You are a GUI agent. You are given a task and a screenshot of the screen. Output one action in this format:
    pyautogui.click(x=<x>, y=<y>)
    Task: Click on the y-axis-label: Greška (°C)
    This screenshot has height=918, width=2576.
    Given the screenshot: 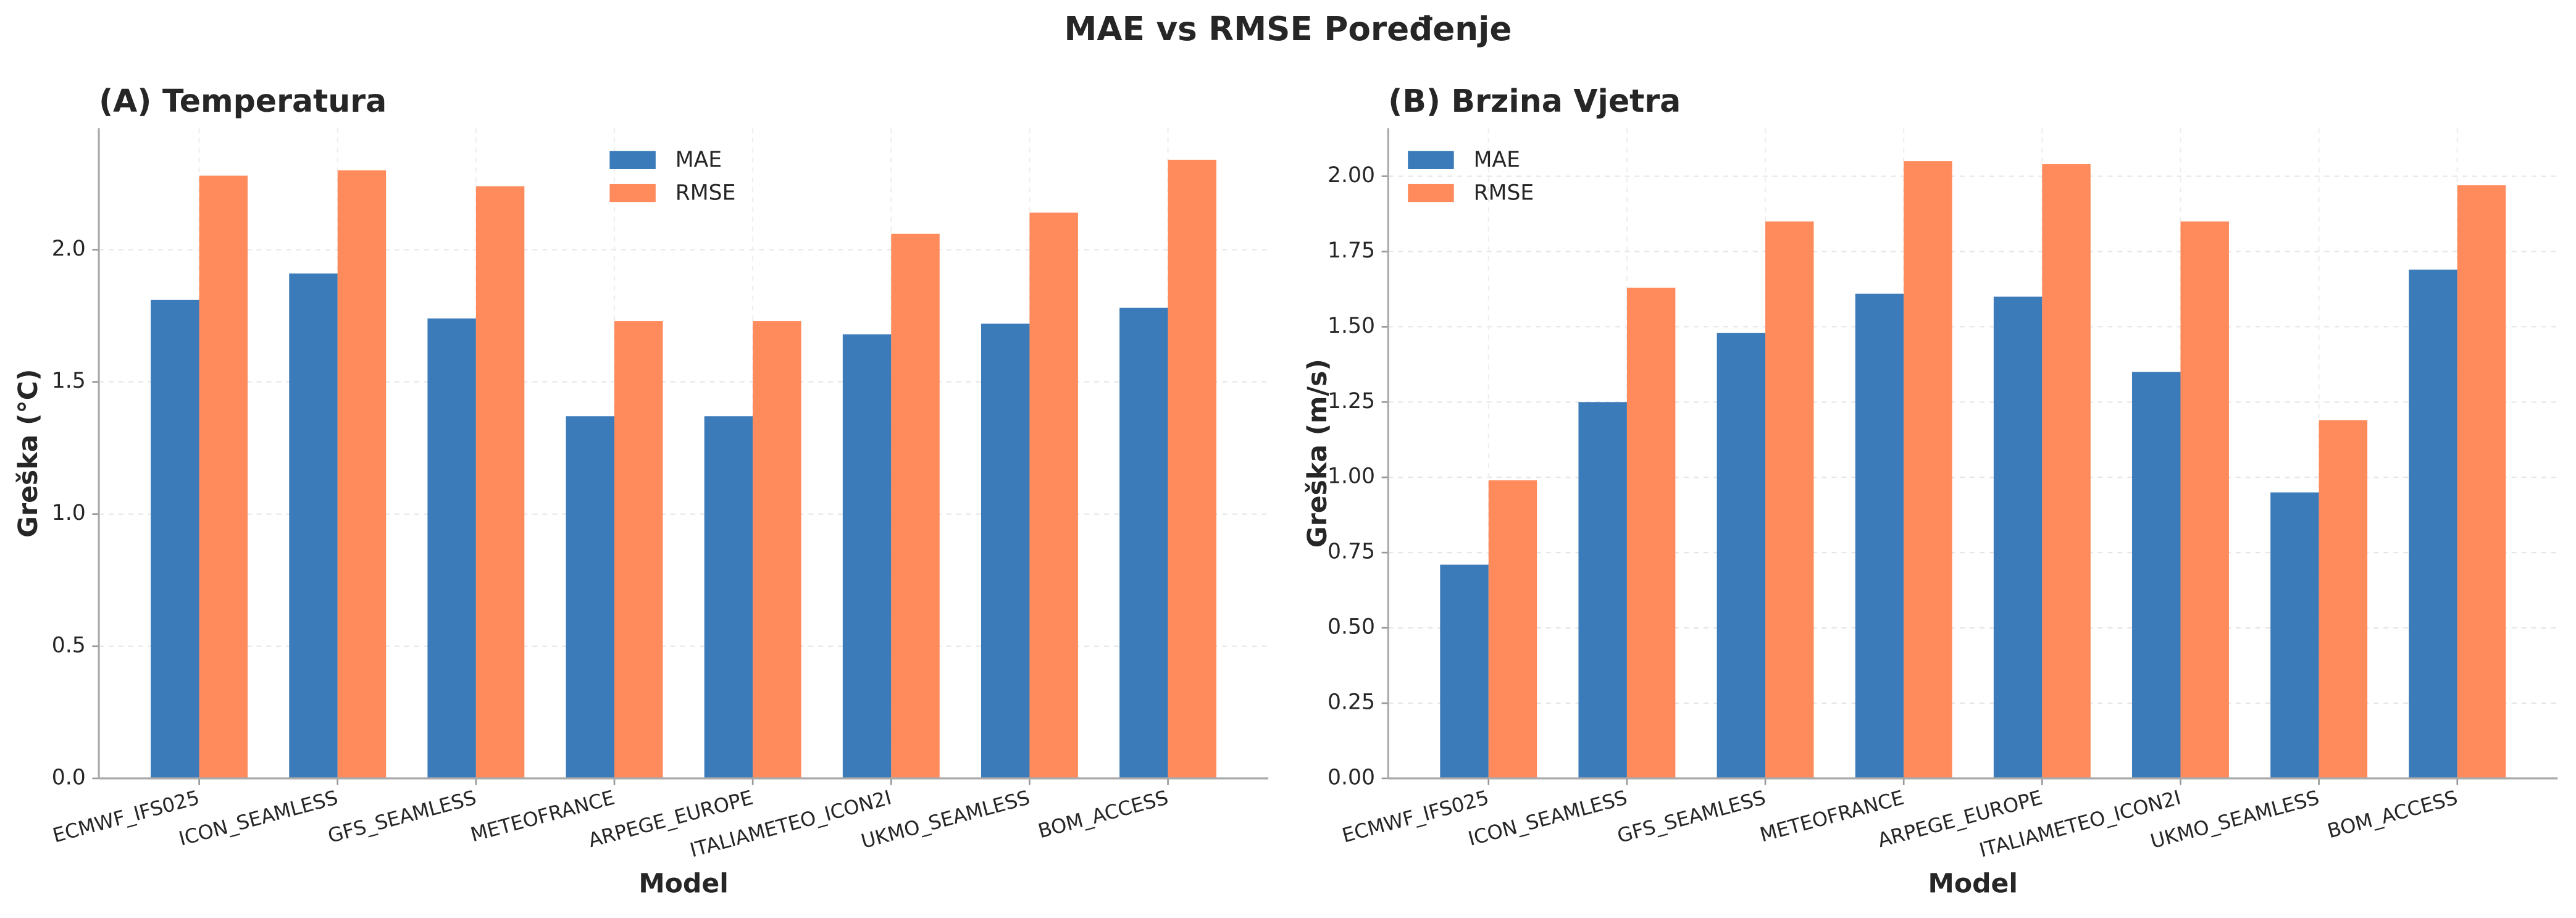 What is the action you would take?
    pyautogui.click(x=29, y=453)
    